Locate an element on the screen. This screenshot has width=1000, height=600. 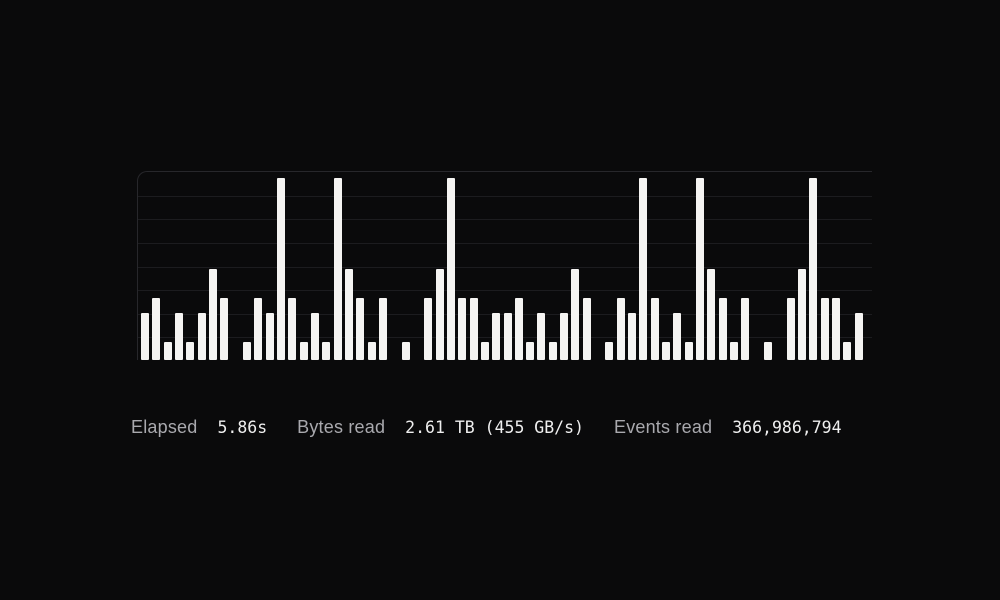
stat-elapsed: Elapsed 5.86s is located at coordinates (199, 427).